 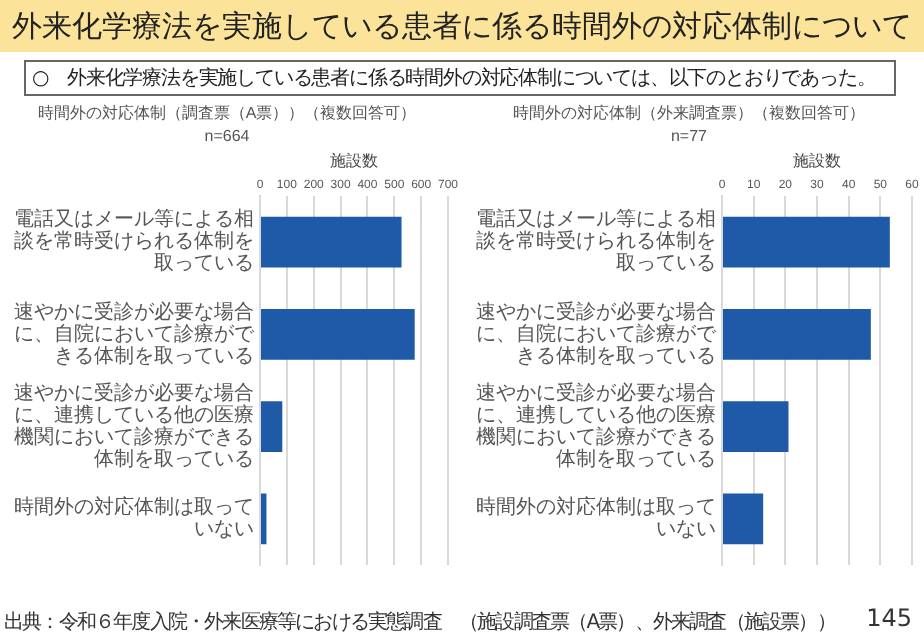 What do you see at coordinates (889, 618) in the screenshot?
I see `text: 145` at bounding box center [889, 618].